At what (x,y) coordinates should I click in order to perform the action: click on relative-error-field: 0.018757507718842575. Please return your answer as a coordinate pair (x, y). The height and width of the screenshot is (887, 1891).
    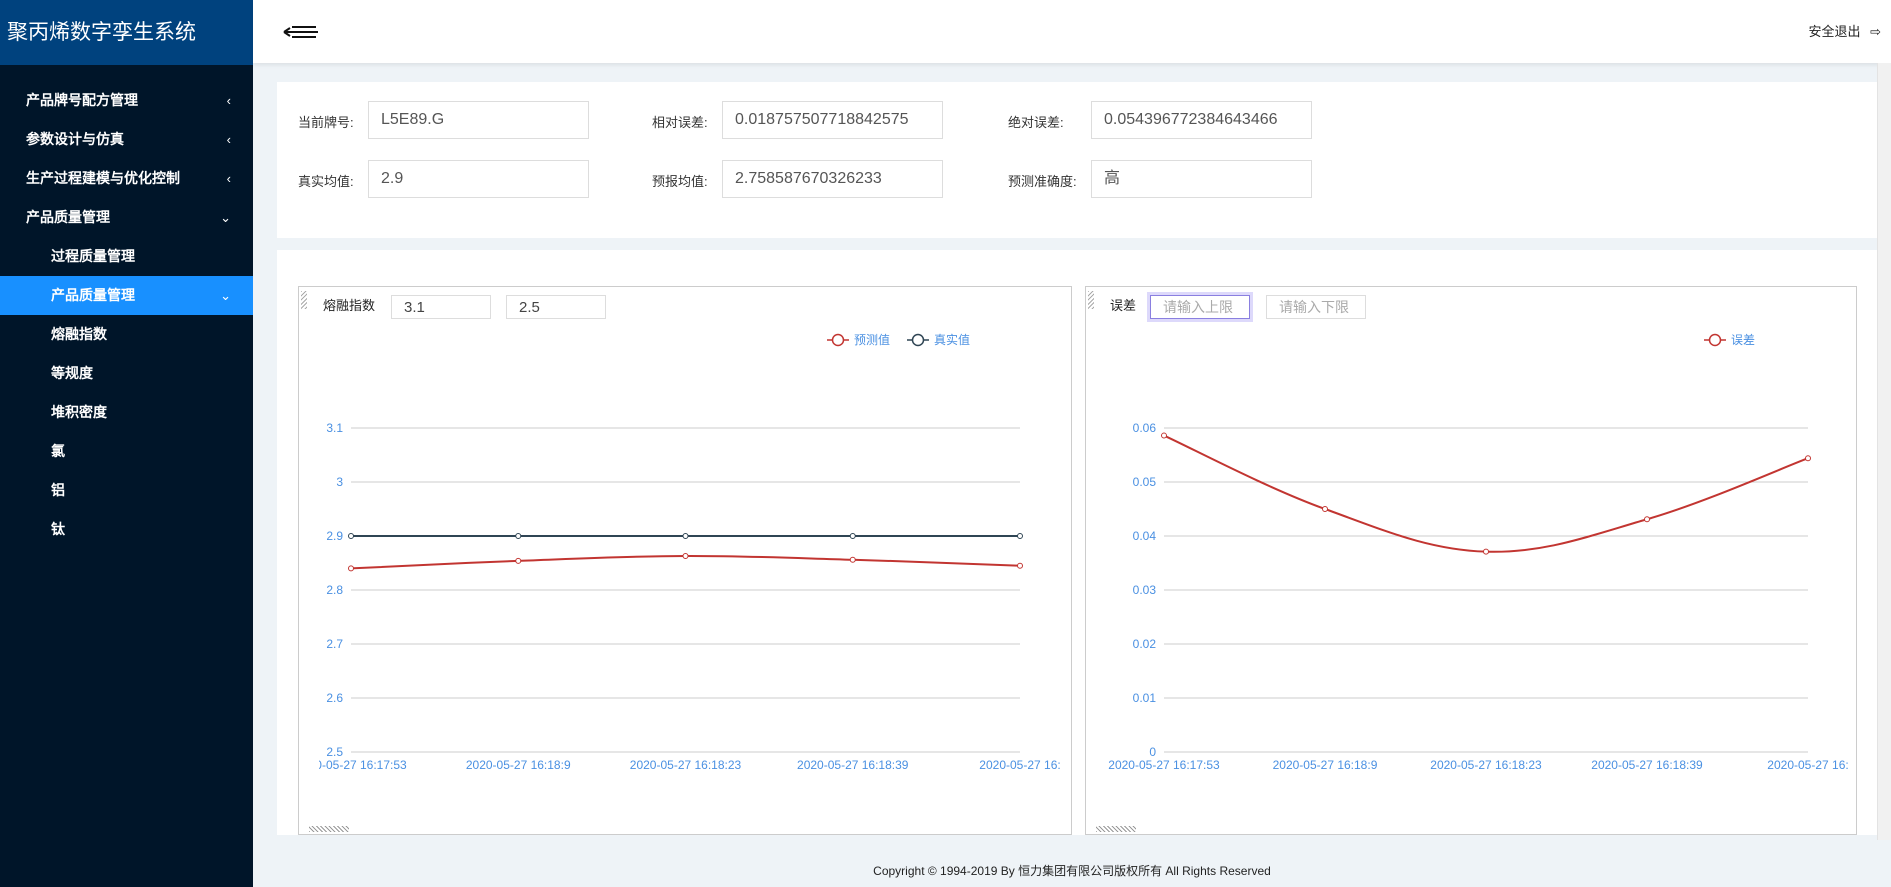
    Looking at the image, I should click on (832, 120).